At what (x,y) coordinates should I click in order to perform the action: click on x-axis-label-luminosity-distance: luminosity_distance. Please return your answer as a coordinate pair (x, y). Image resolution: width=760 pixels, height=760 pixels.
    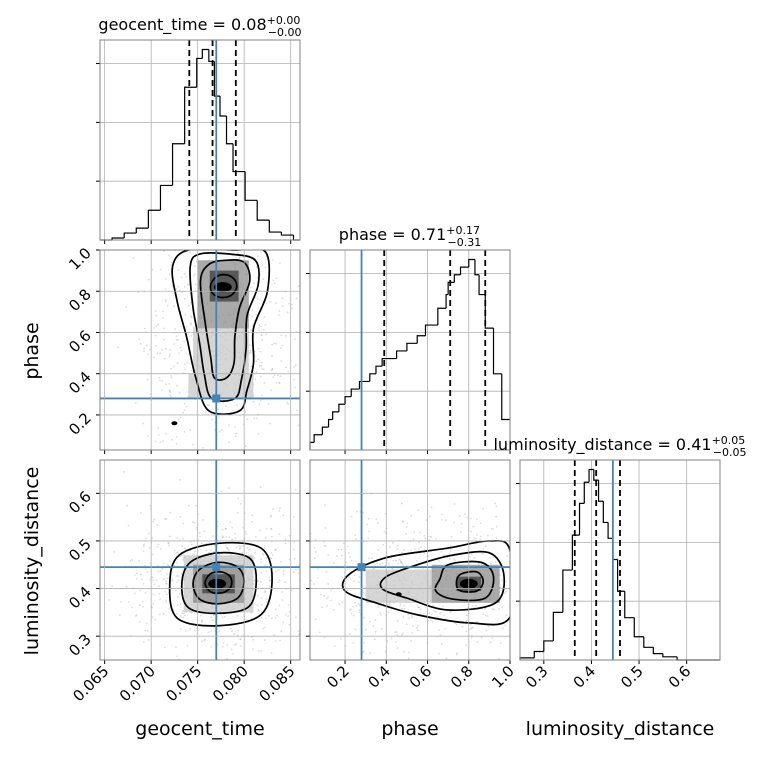
    Looking at the image, I should click on (620, 729).